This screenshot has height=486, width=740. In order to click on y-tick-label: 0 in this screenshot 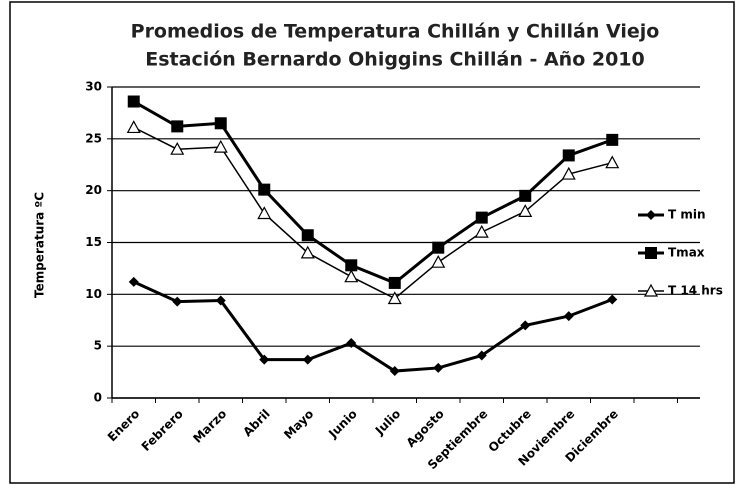, I will do `click(98, 398)`.